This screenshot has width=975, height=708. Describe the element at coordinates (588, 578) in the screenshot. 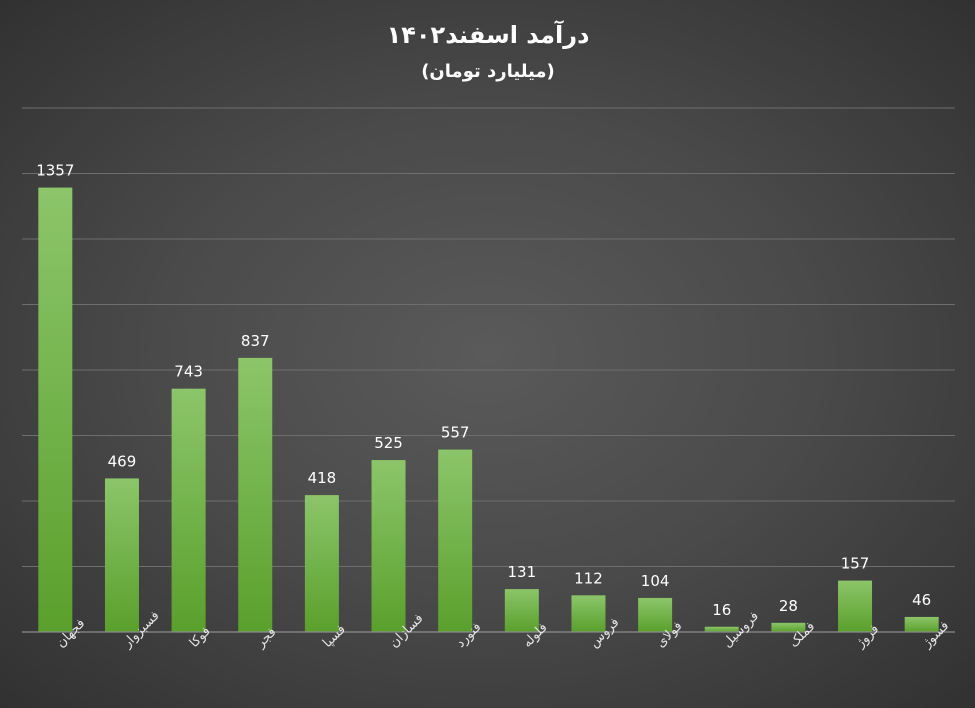

I see `value-label: 112` at that location.